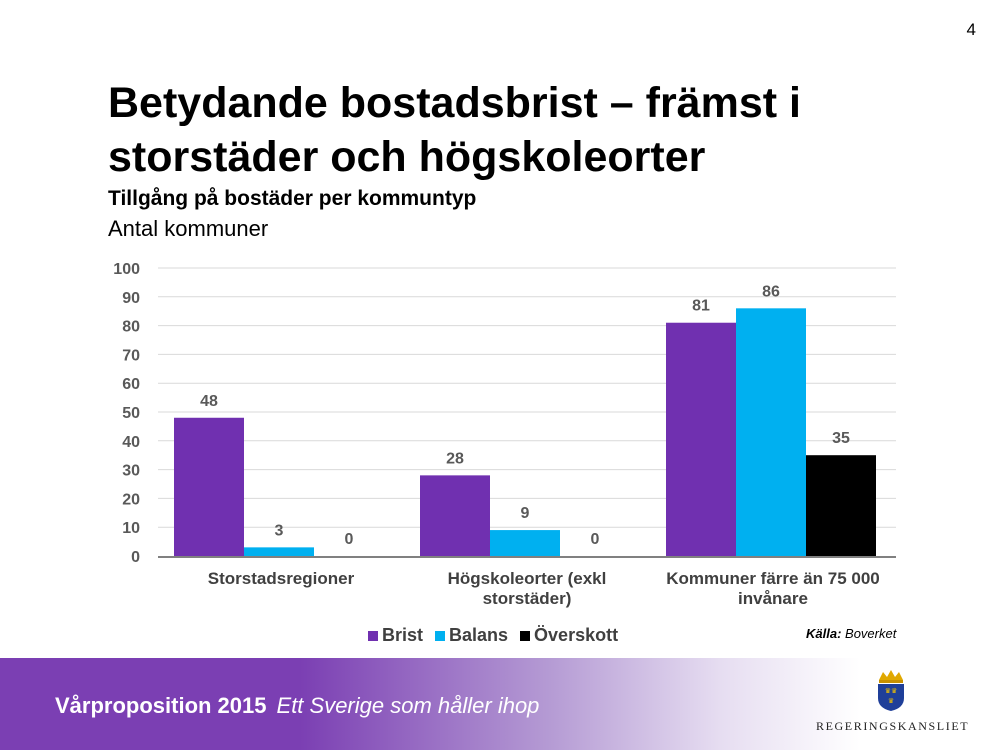 The height and width of the screenshot is (750, 1000). I want to click on legend-swatch-balans, so click(440, 635).